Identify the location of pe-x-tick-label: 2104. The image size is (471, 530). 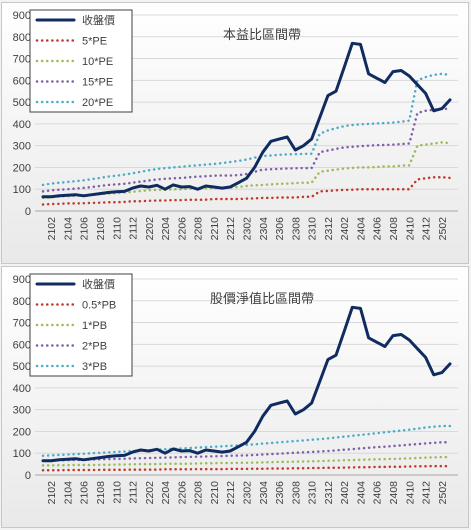
(68, 229).